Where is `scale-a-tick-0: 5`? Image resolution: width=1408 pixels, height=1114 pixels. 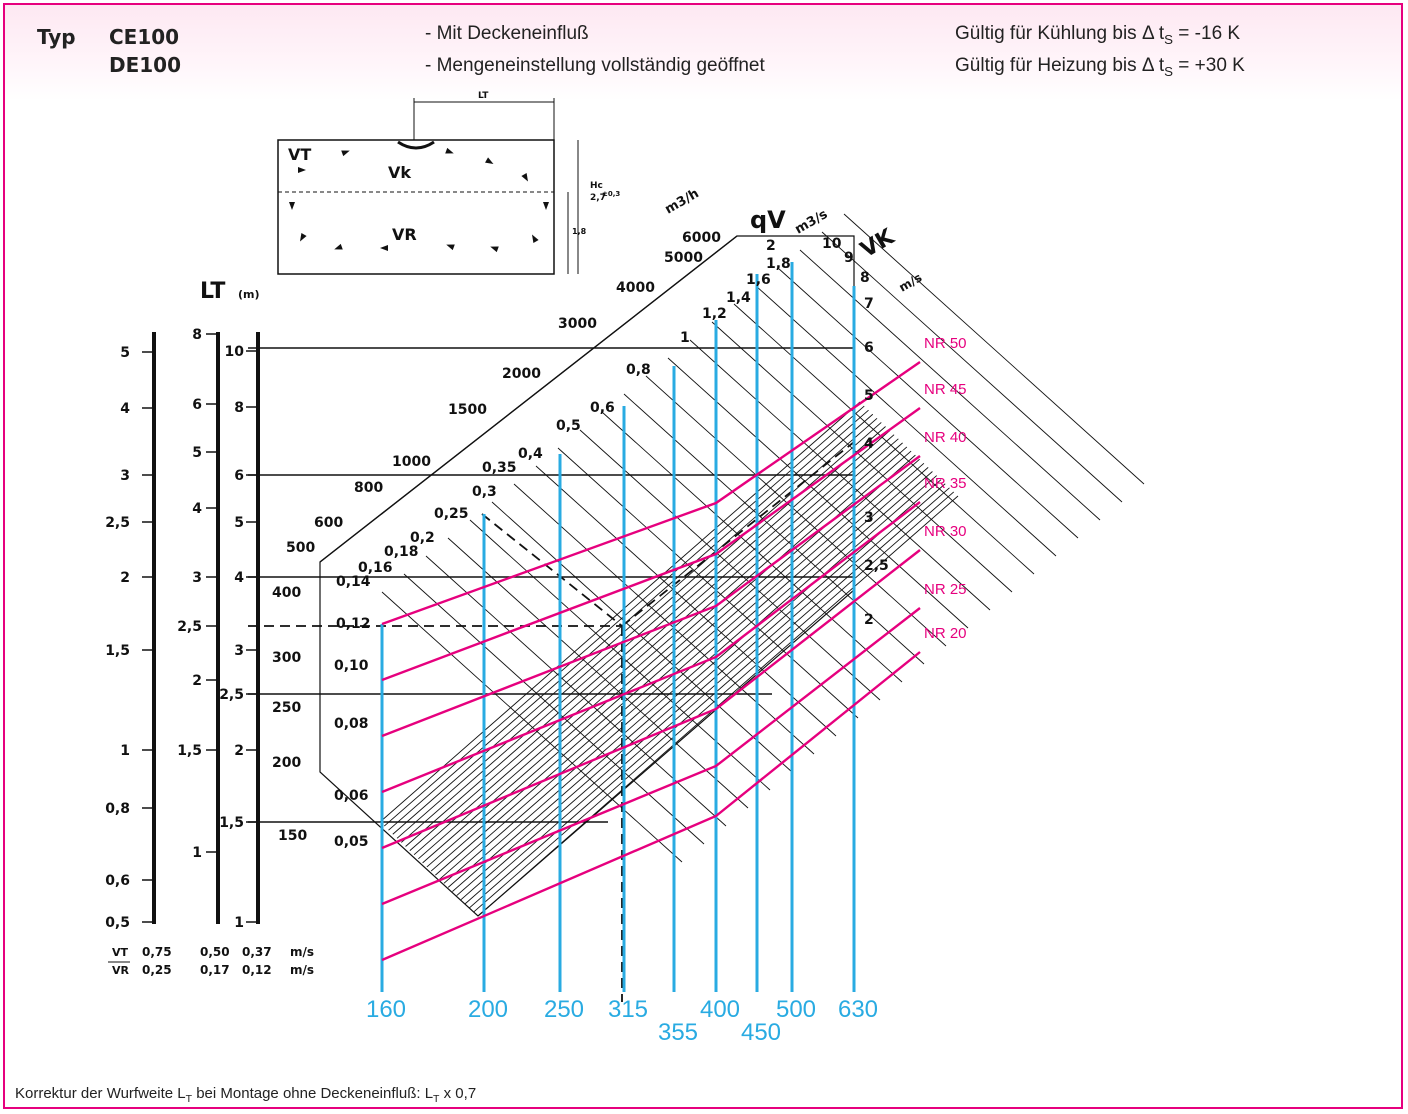 scale-a-tick-0: 5 is located at coordinates (125, 353).